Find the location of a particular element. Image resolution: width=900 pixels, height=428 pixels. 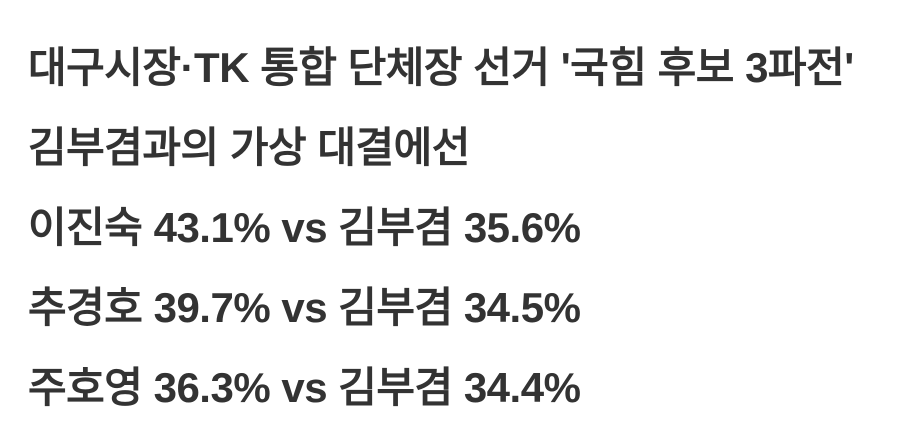

matchup-line-1: 이진숙 43.1% vs 김부겸 35.6% is located at coordinates (304, 227).